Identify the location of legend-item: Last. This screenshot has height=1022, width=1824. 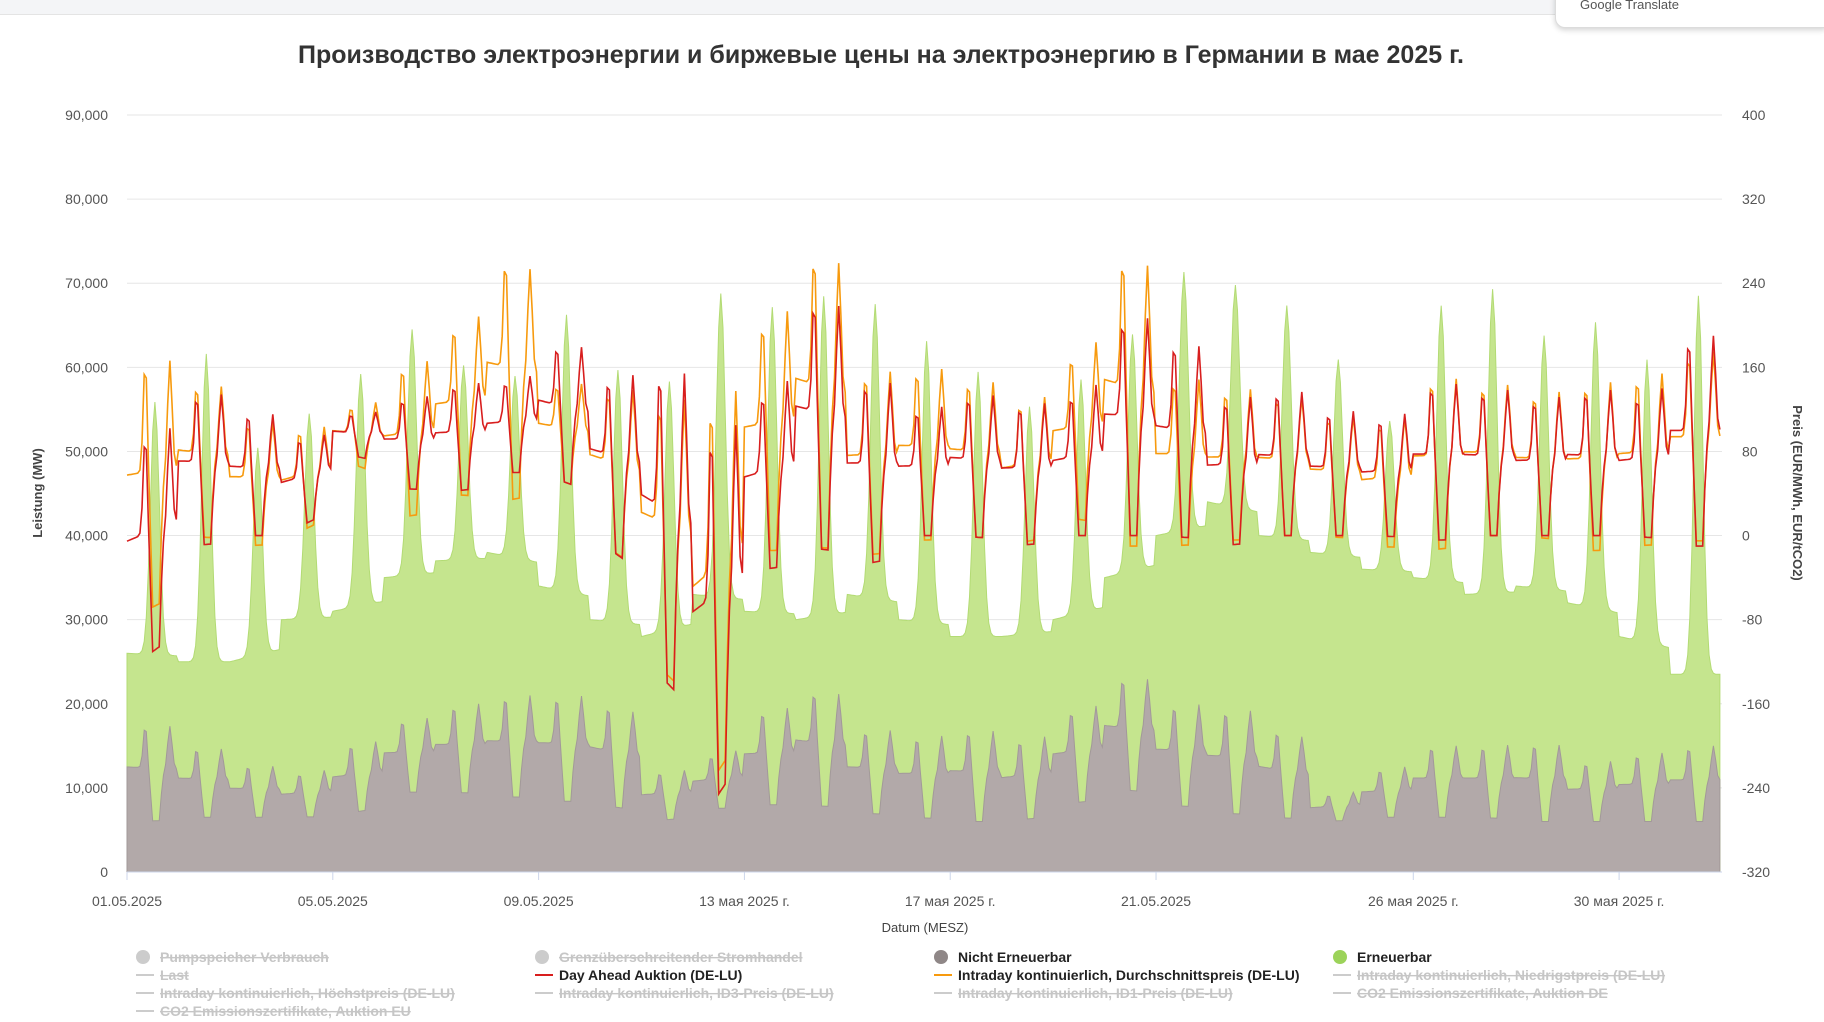
(162, 975).